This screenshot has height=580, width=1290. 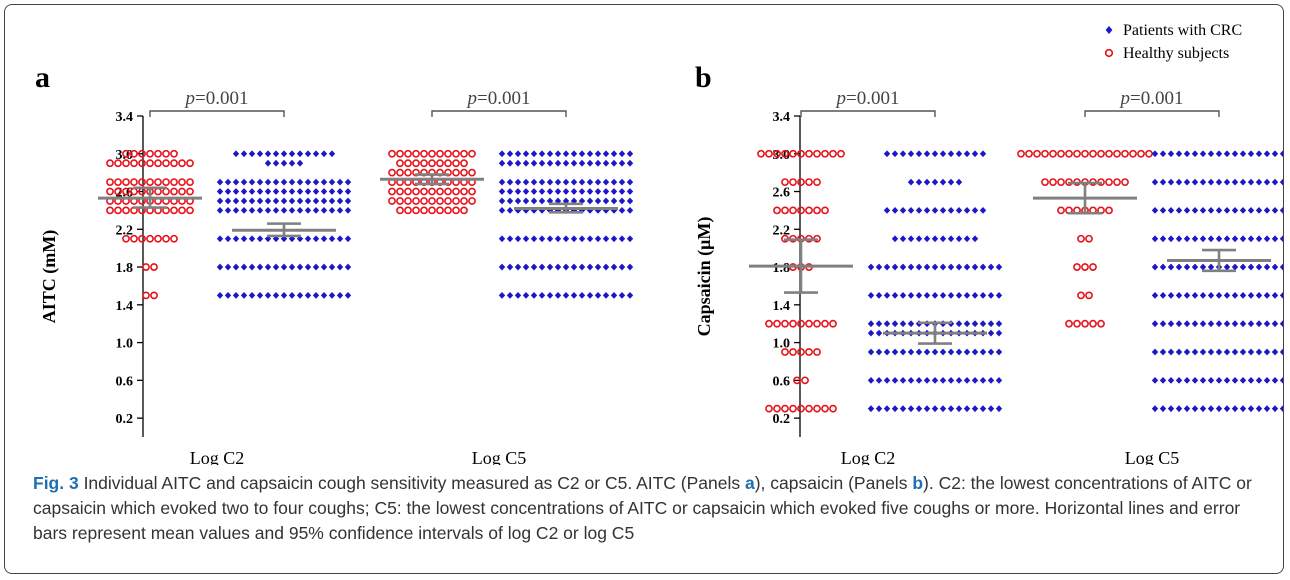 I want to click on legend-marker-healthy, so click(x=1109, y=53).